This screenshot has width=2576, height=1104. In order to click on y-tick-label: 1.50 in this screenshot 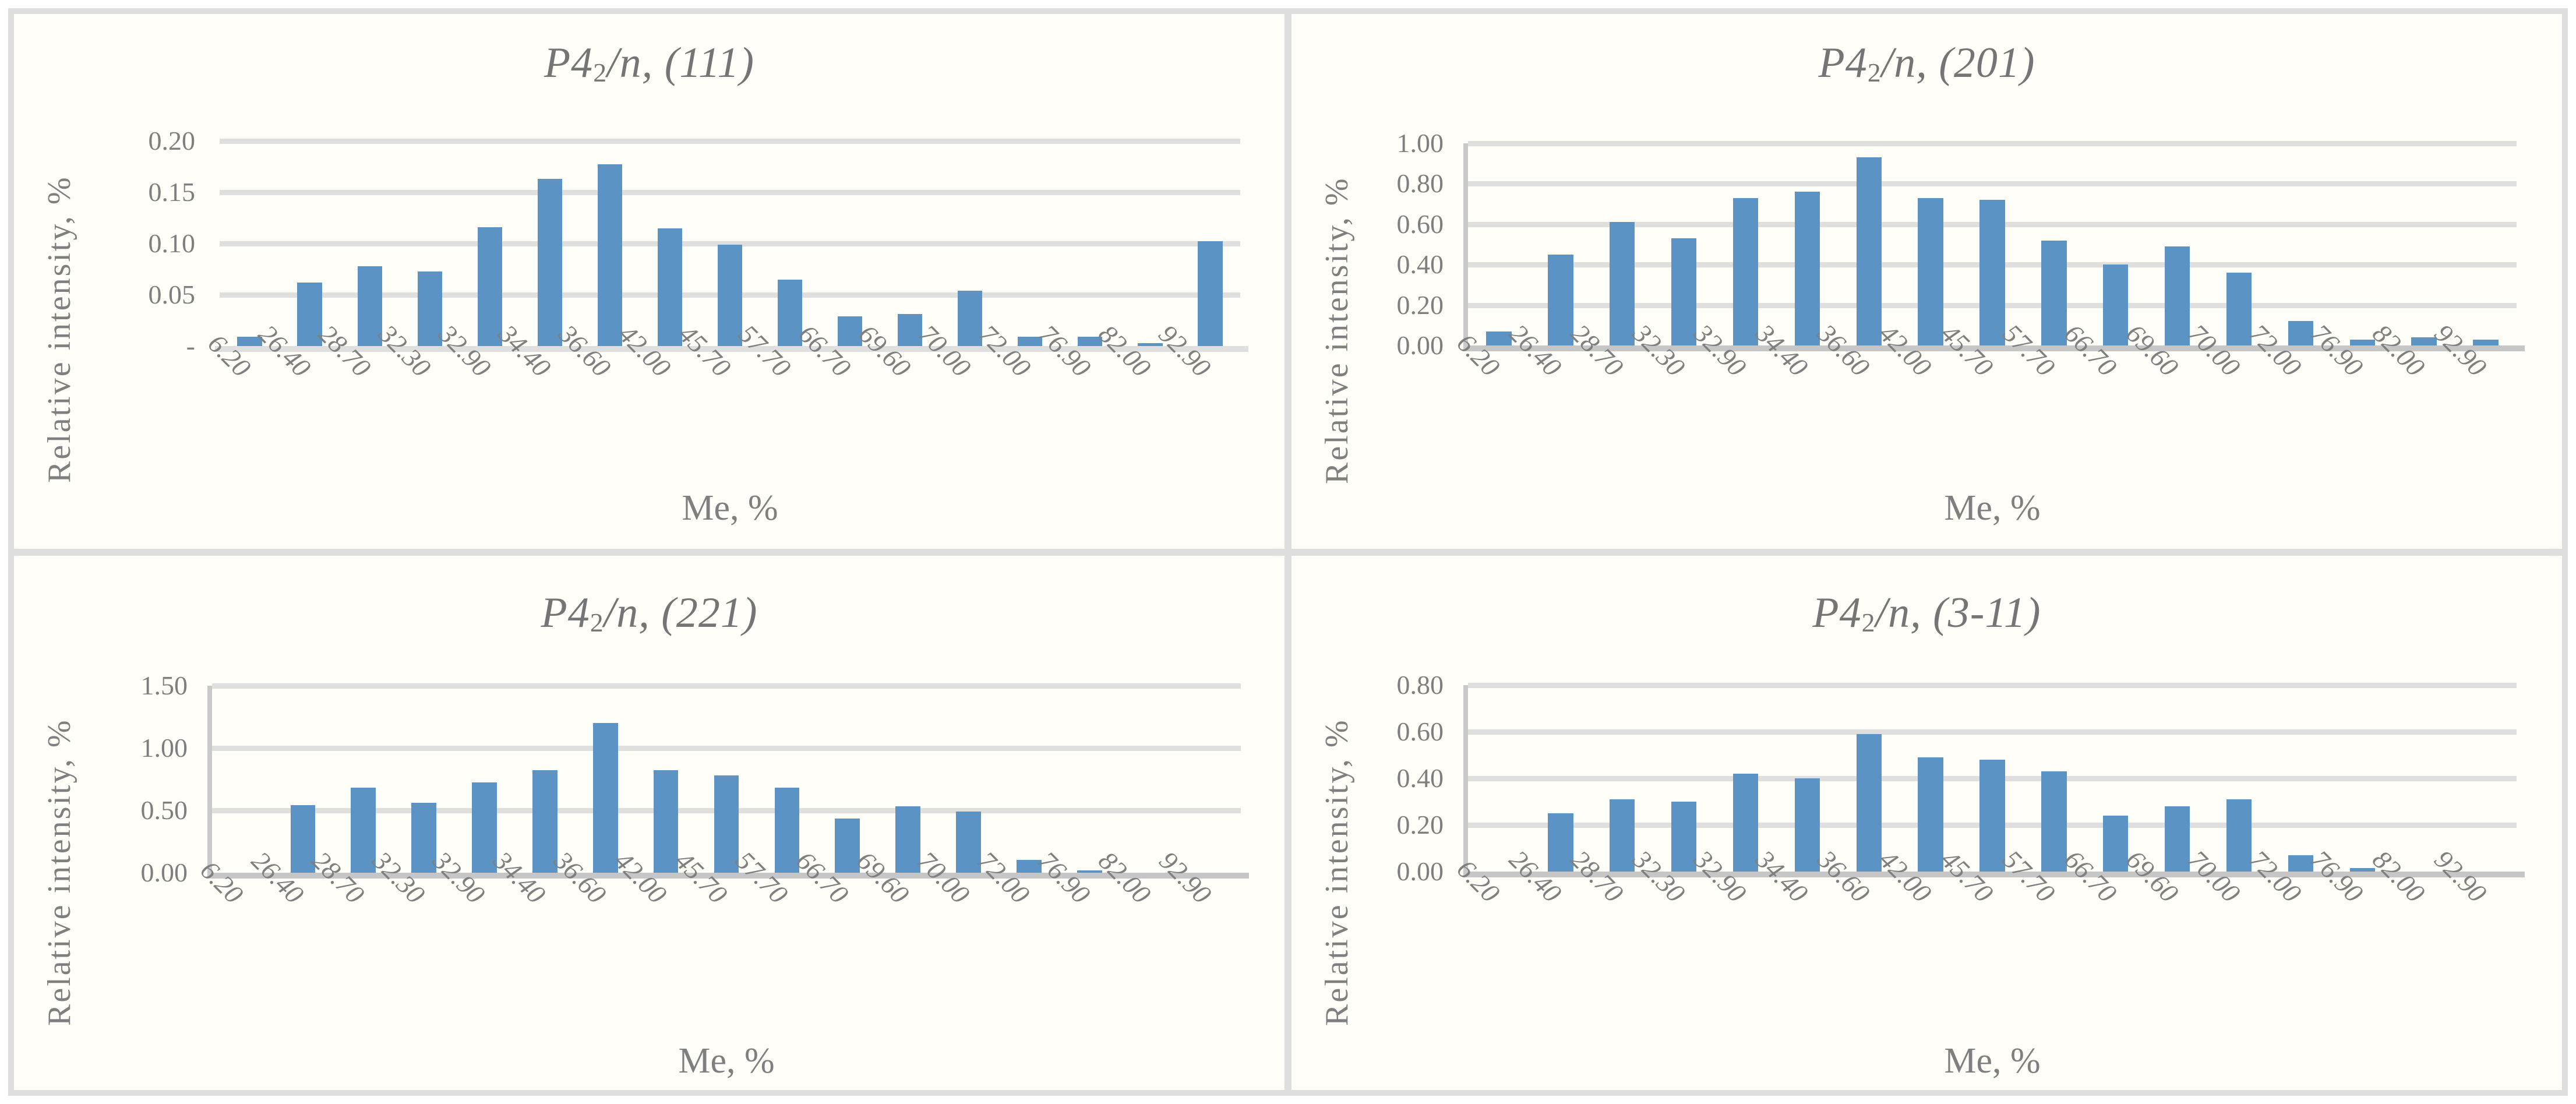, I will do `click(164, 685)`.